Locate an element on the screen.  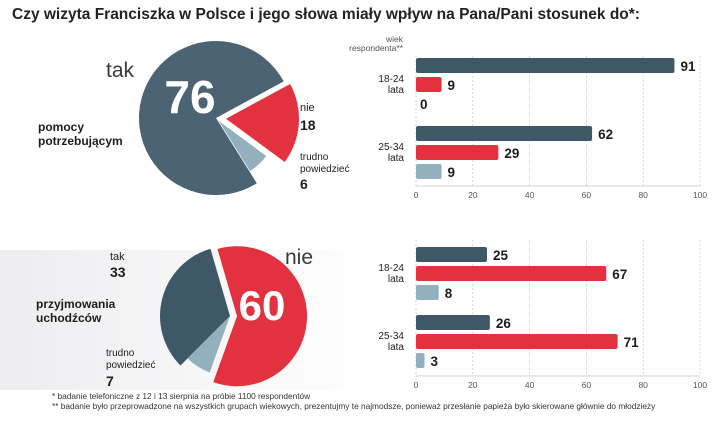
bars2-tick-0: 0 is located at coordinates (416, 385).